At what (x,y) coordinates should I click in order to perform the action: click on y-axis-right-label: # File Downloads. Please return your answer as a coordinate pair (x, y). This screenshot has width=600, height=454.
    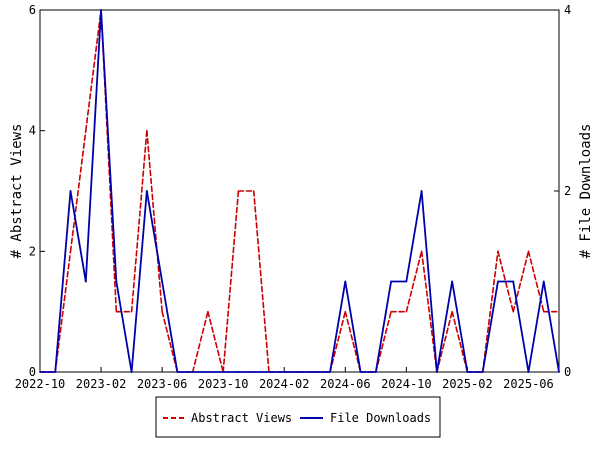
    Looking at the image, I should click on (586, 191).